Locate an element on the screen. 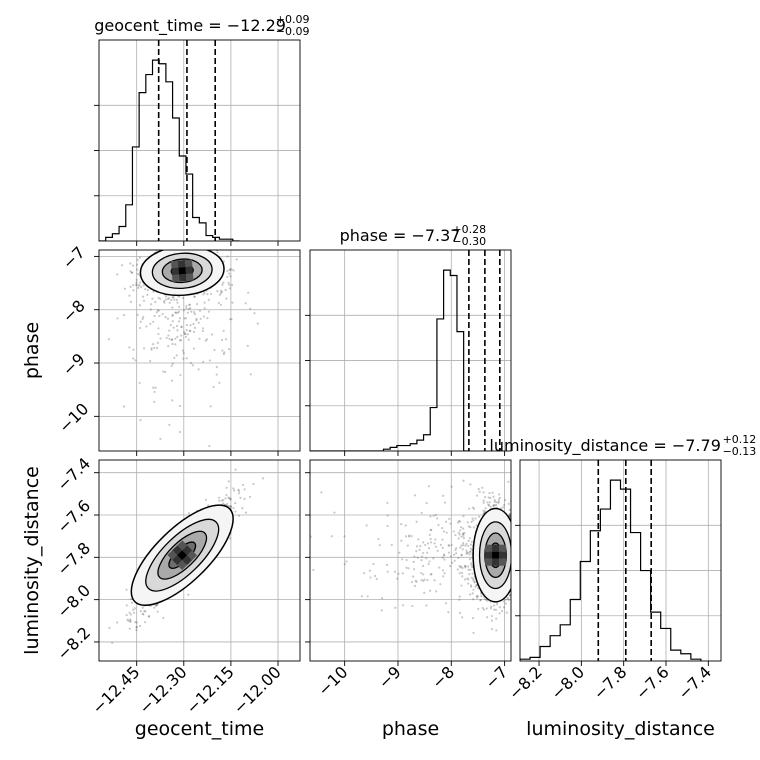 Image resolution: width=760 pixels, height=760 pixels. histogram-phase is located at coordinates (405, 350).